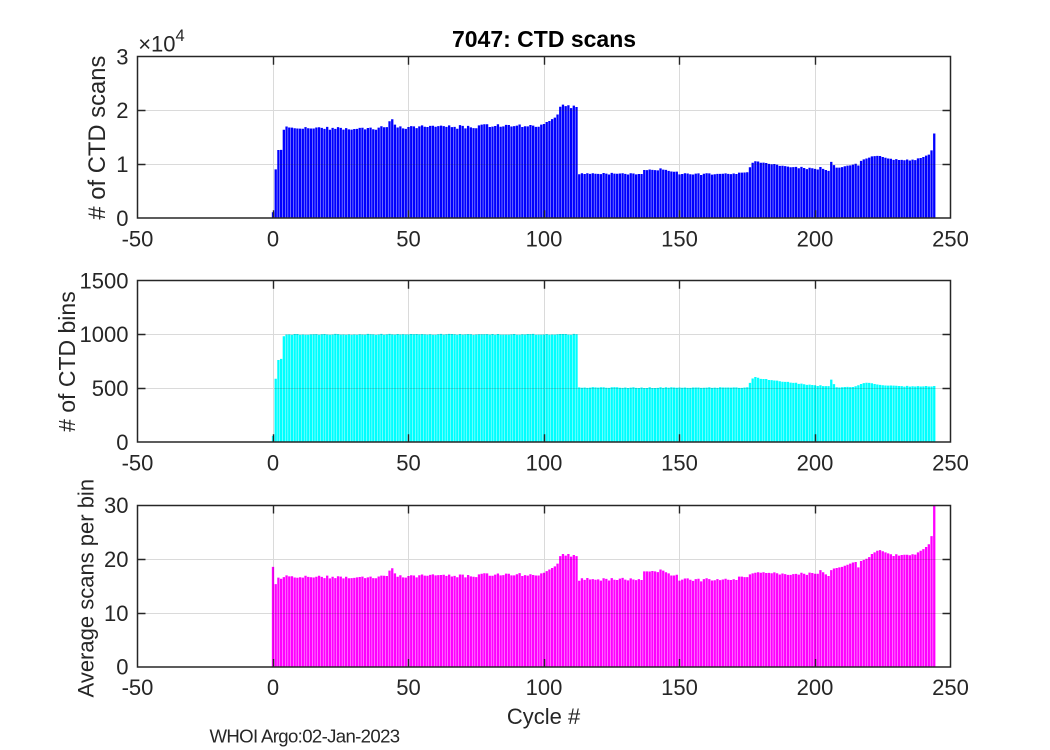 The image size is (1050, 750). What do you see at coordinates (67, 361) in the screenshot?
I see `svg-text: # of CTD bins` at bounding box center [67, 361].